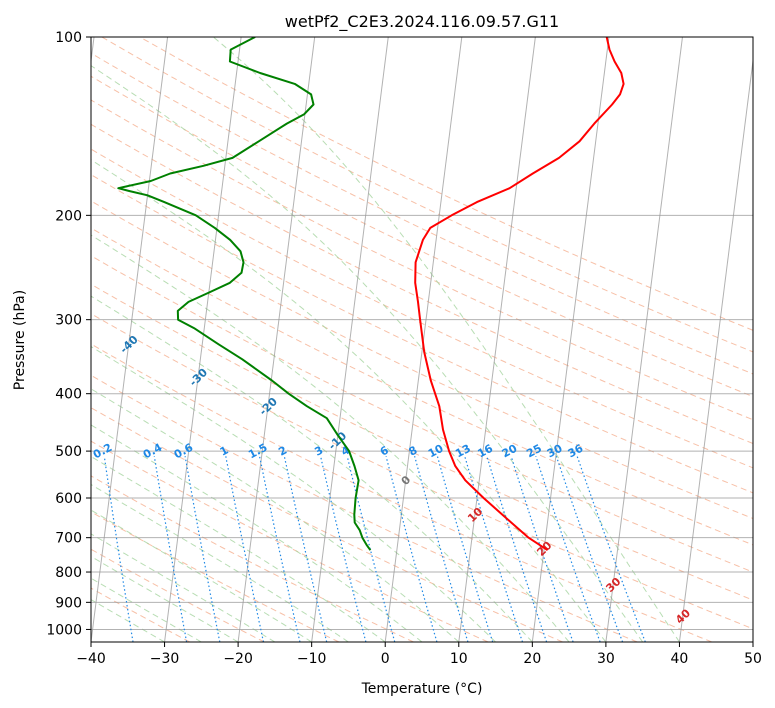 This screenshot has width=775, height=708. I want to click on x-tick-label: 30, so click(606, 659).